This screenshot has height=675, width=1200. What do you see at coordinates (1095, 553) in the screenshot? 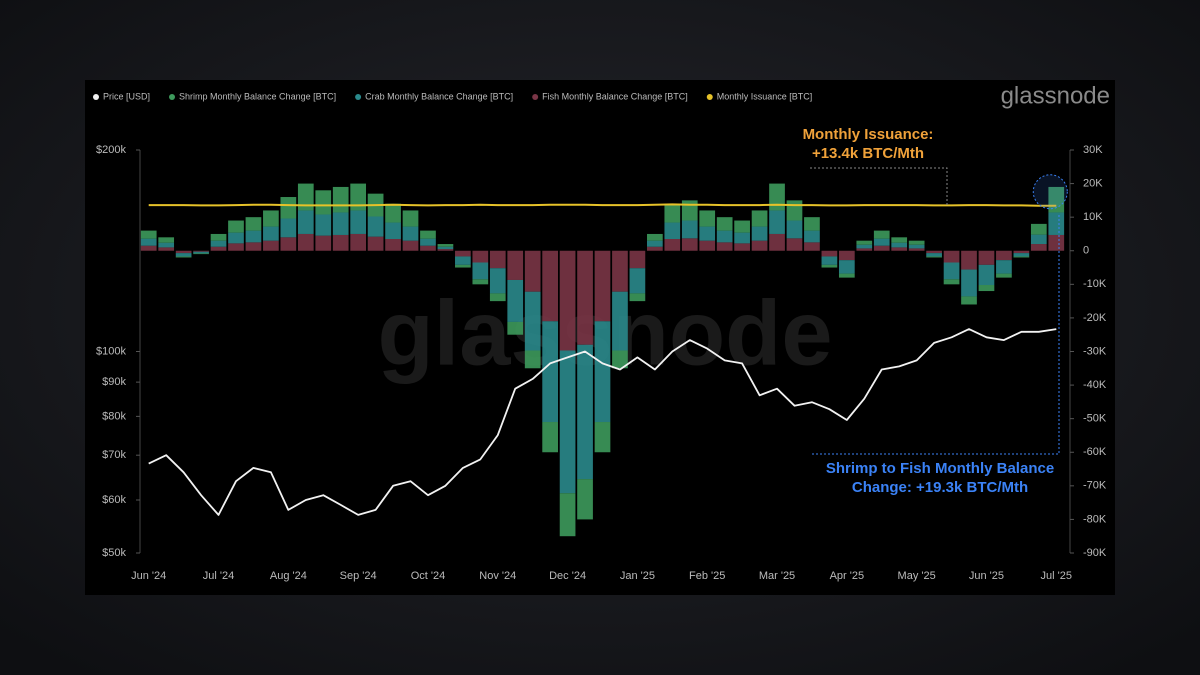
I see `y2-tick-label: -90K` at bounding box center [1095, 553].